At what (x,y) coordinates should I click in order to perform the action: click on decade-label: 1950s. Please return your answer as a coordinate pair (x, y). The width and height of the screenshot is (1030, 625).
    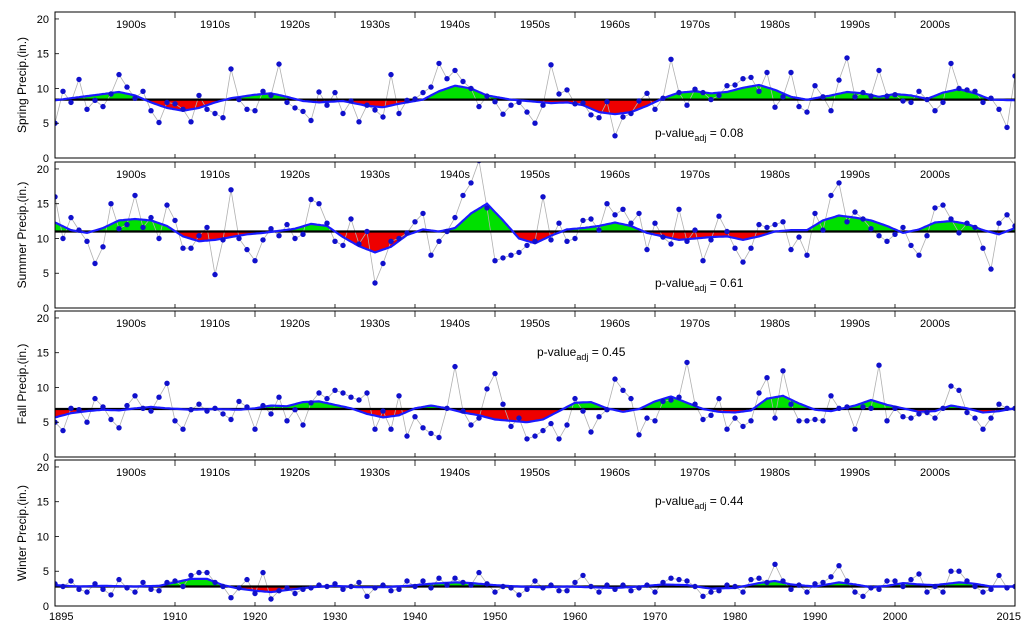
    Looking at the image, I should click on (535, 473).